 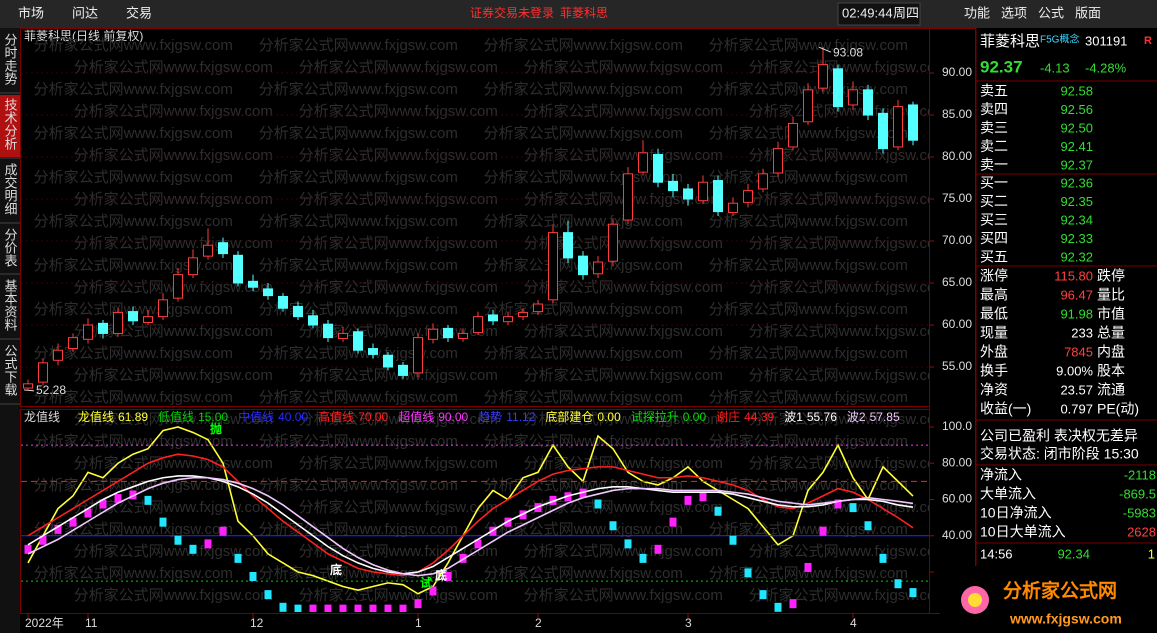 I want to click on book-price: 92.56, so click(x=1076, y=109).